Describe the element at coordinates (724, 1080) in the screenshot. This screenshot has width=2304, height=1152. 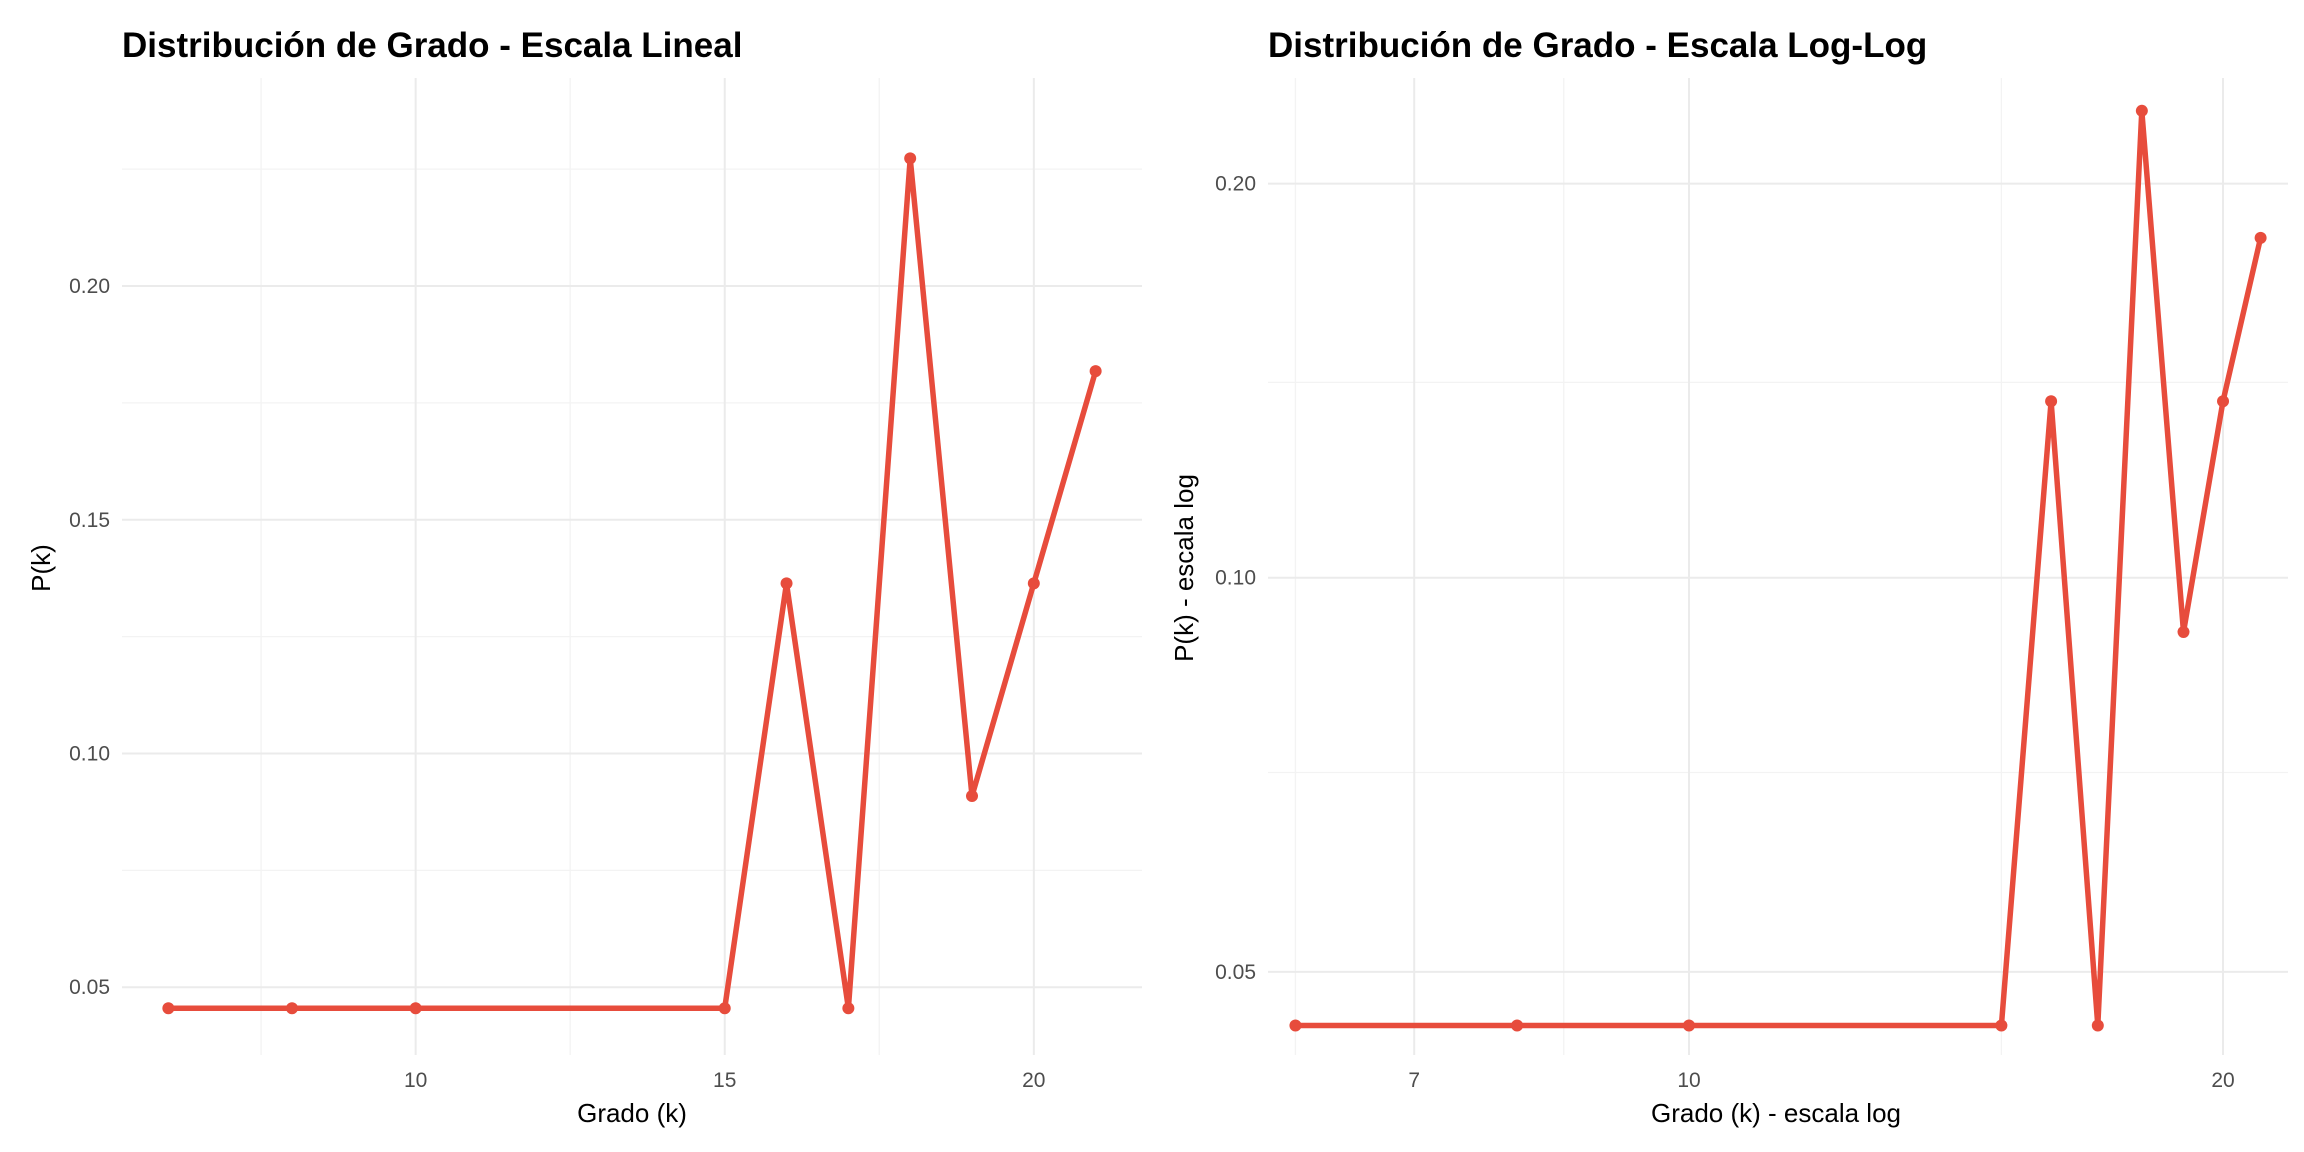
I see `x-tick-label: 15` at that location.